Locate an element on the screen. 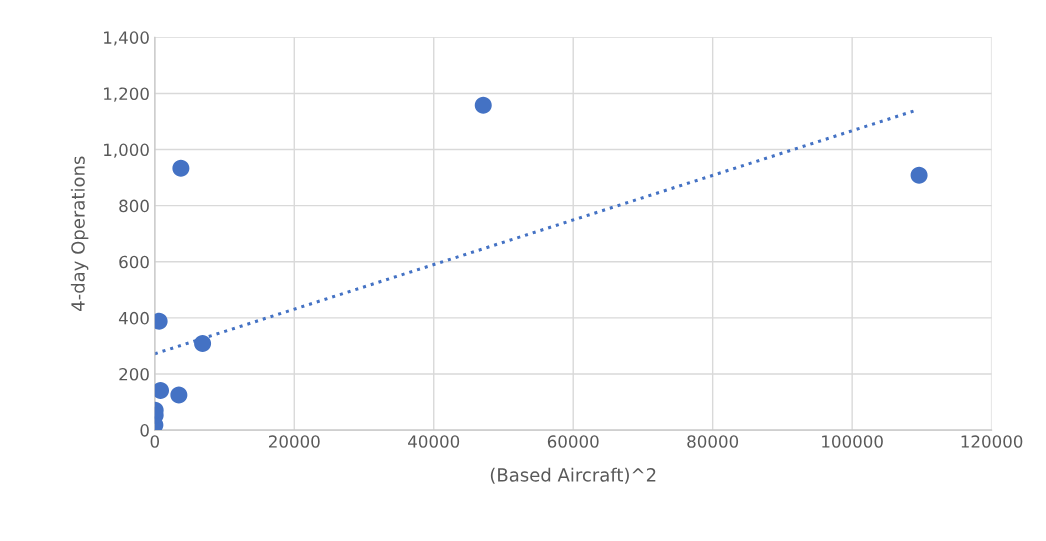 The height and width of the screenshot is (541, 1046). x-tick-label: 120000 is located at coordinates (992, 441).